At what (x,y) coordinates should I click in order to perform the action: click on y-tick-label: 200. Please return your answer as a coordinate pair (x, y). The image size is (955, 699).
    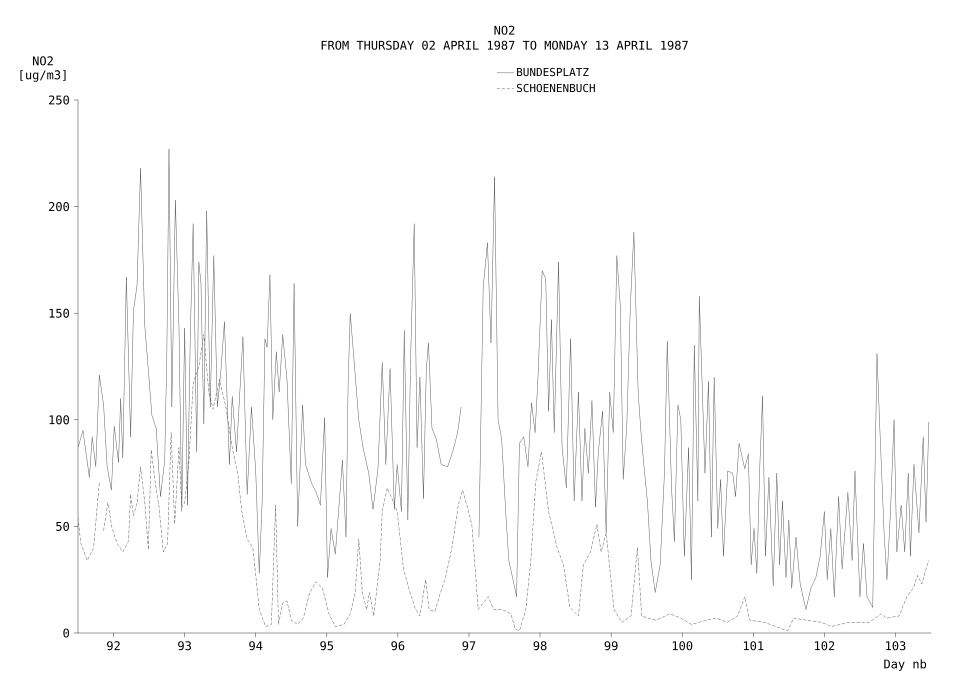
    Looking at the image, I should click on (59, 207).